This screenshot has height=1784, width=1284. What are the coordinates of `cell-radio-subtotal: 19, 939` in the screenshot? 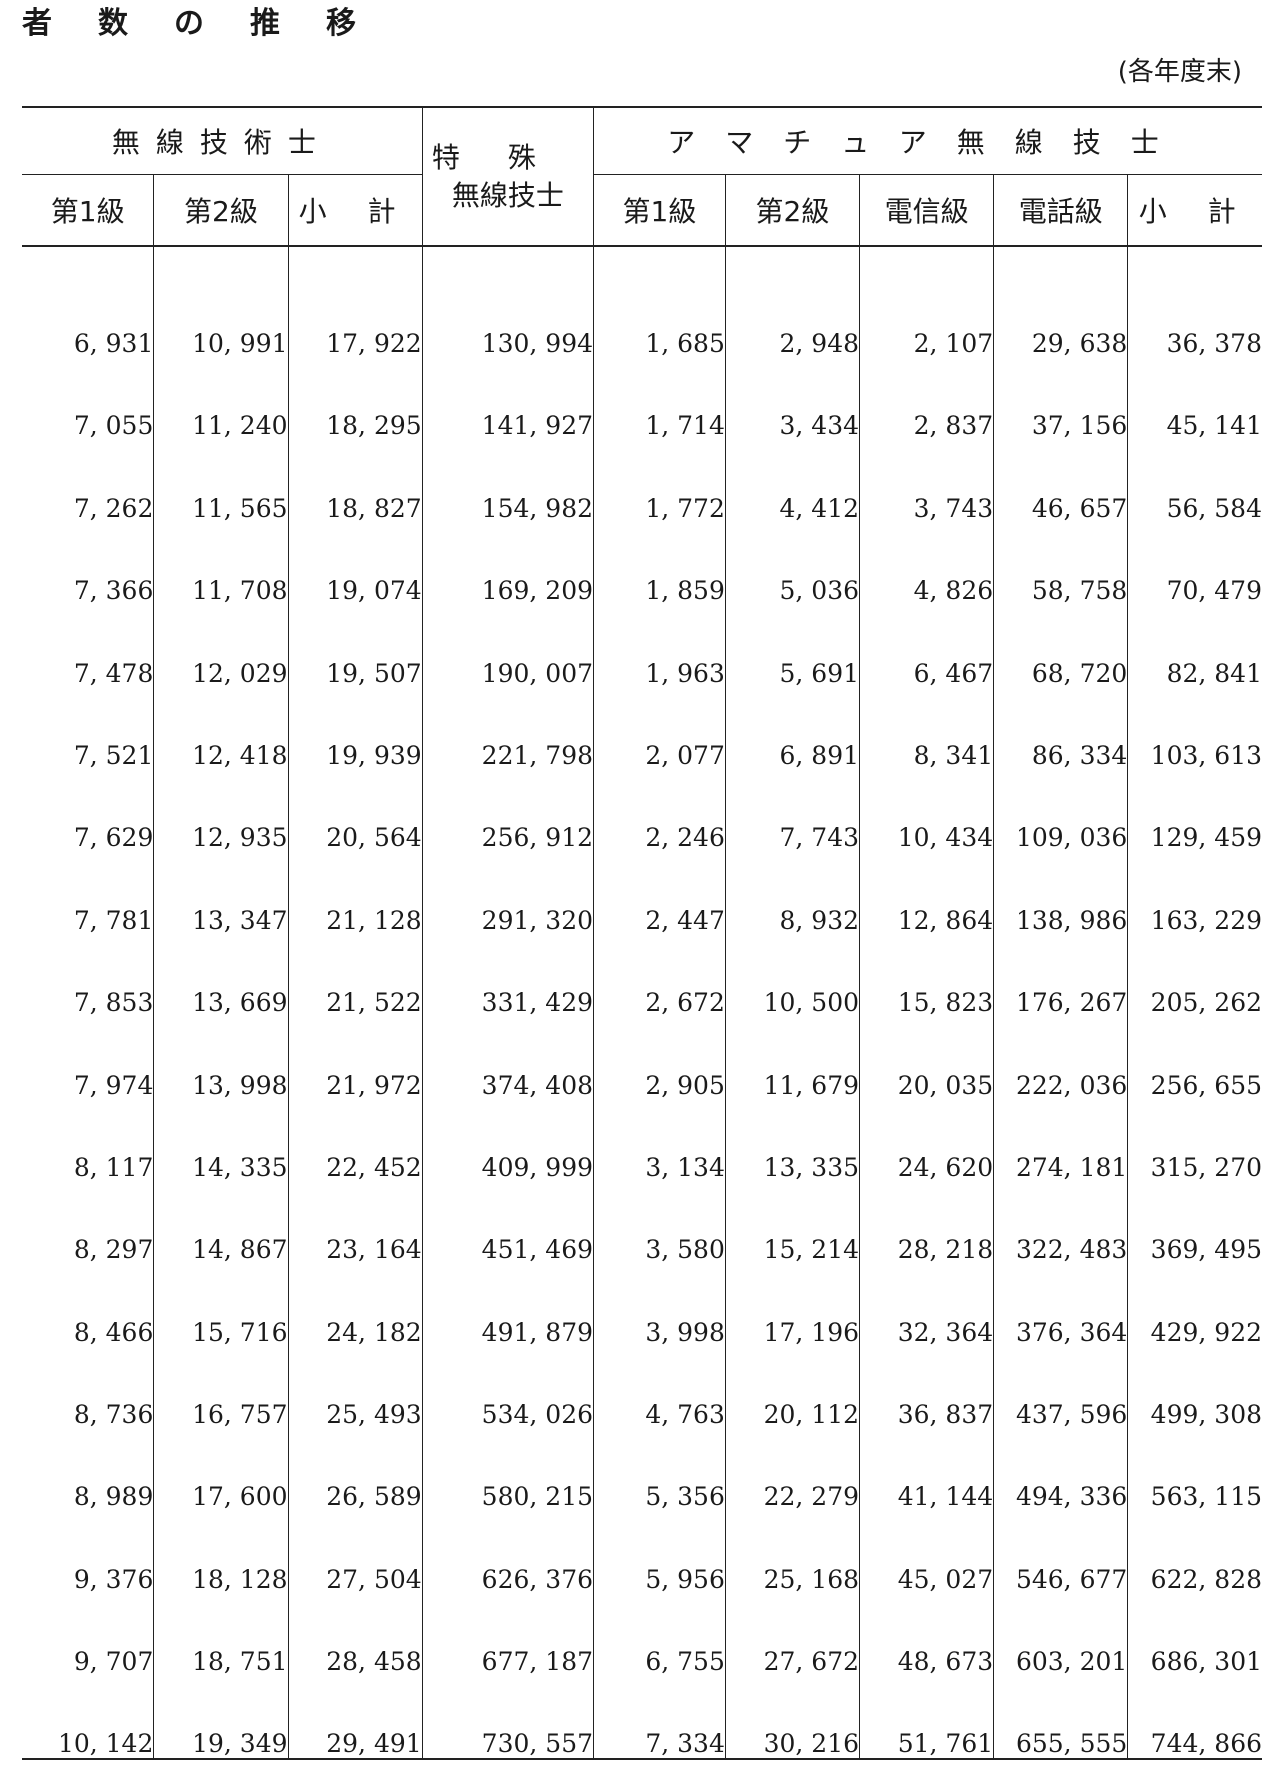 It's located at (355, 728).